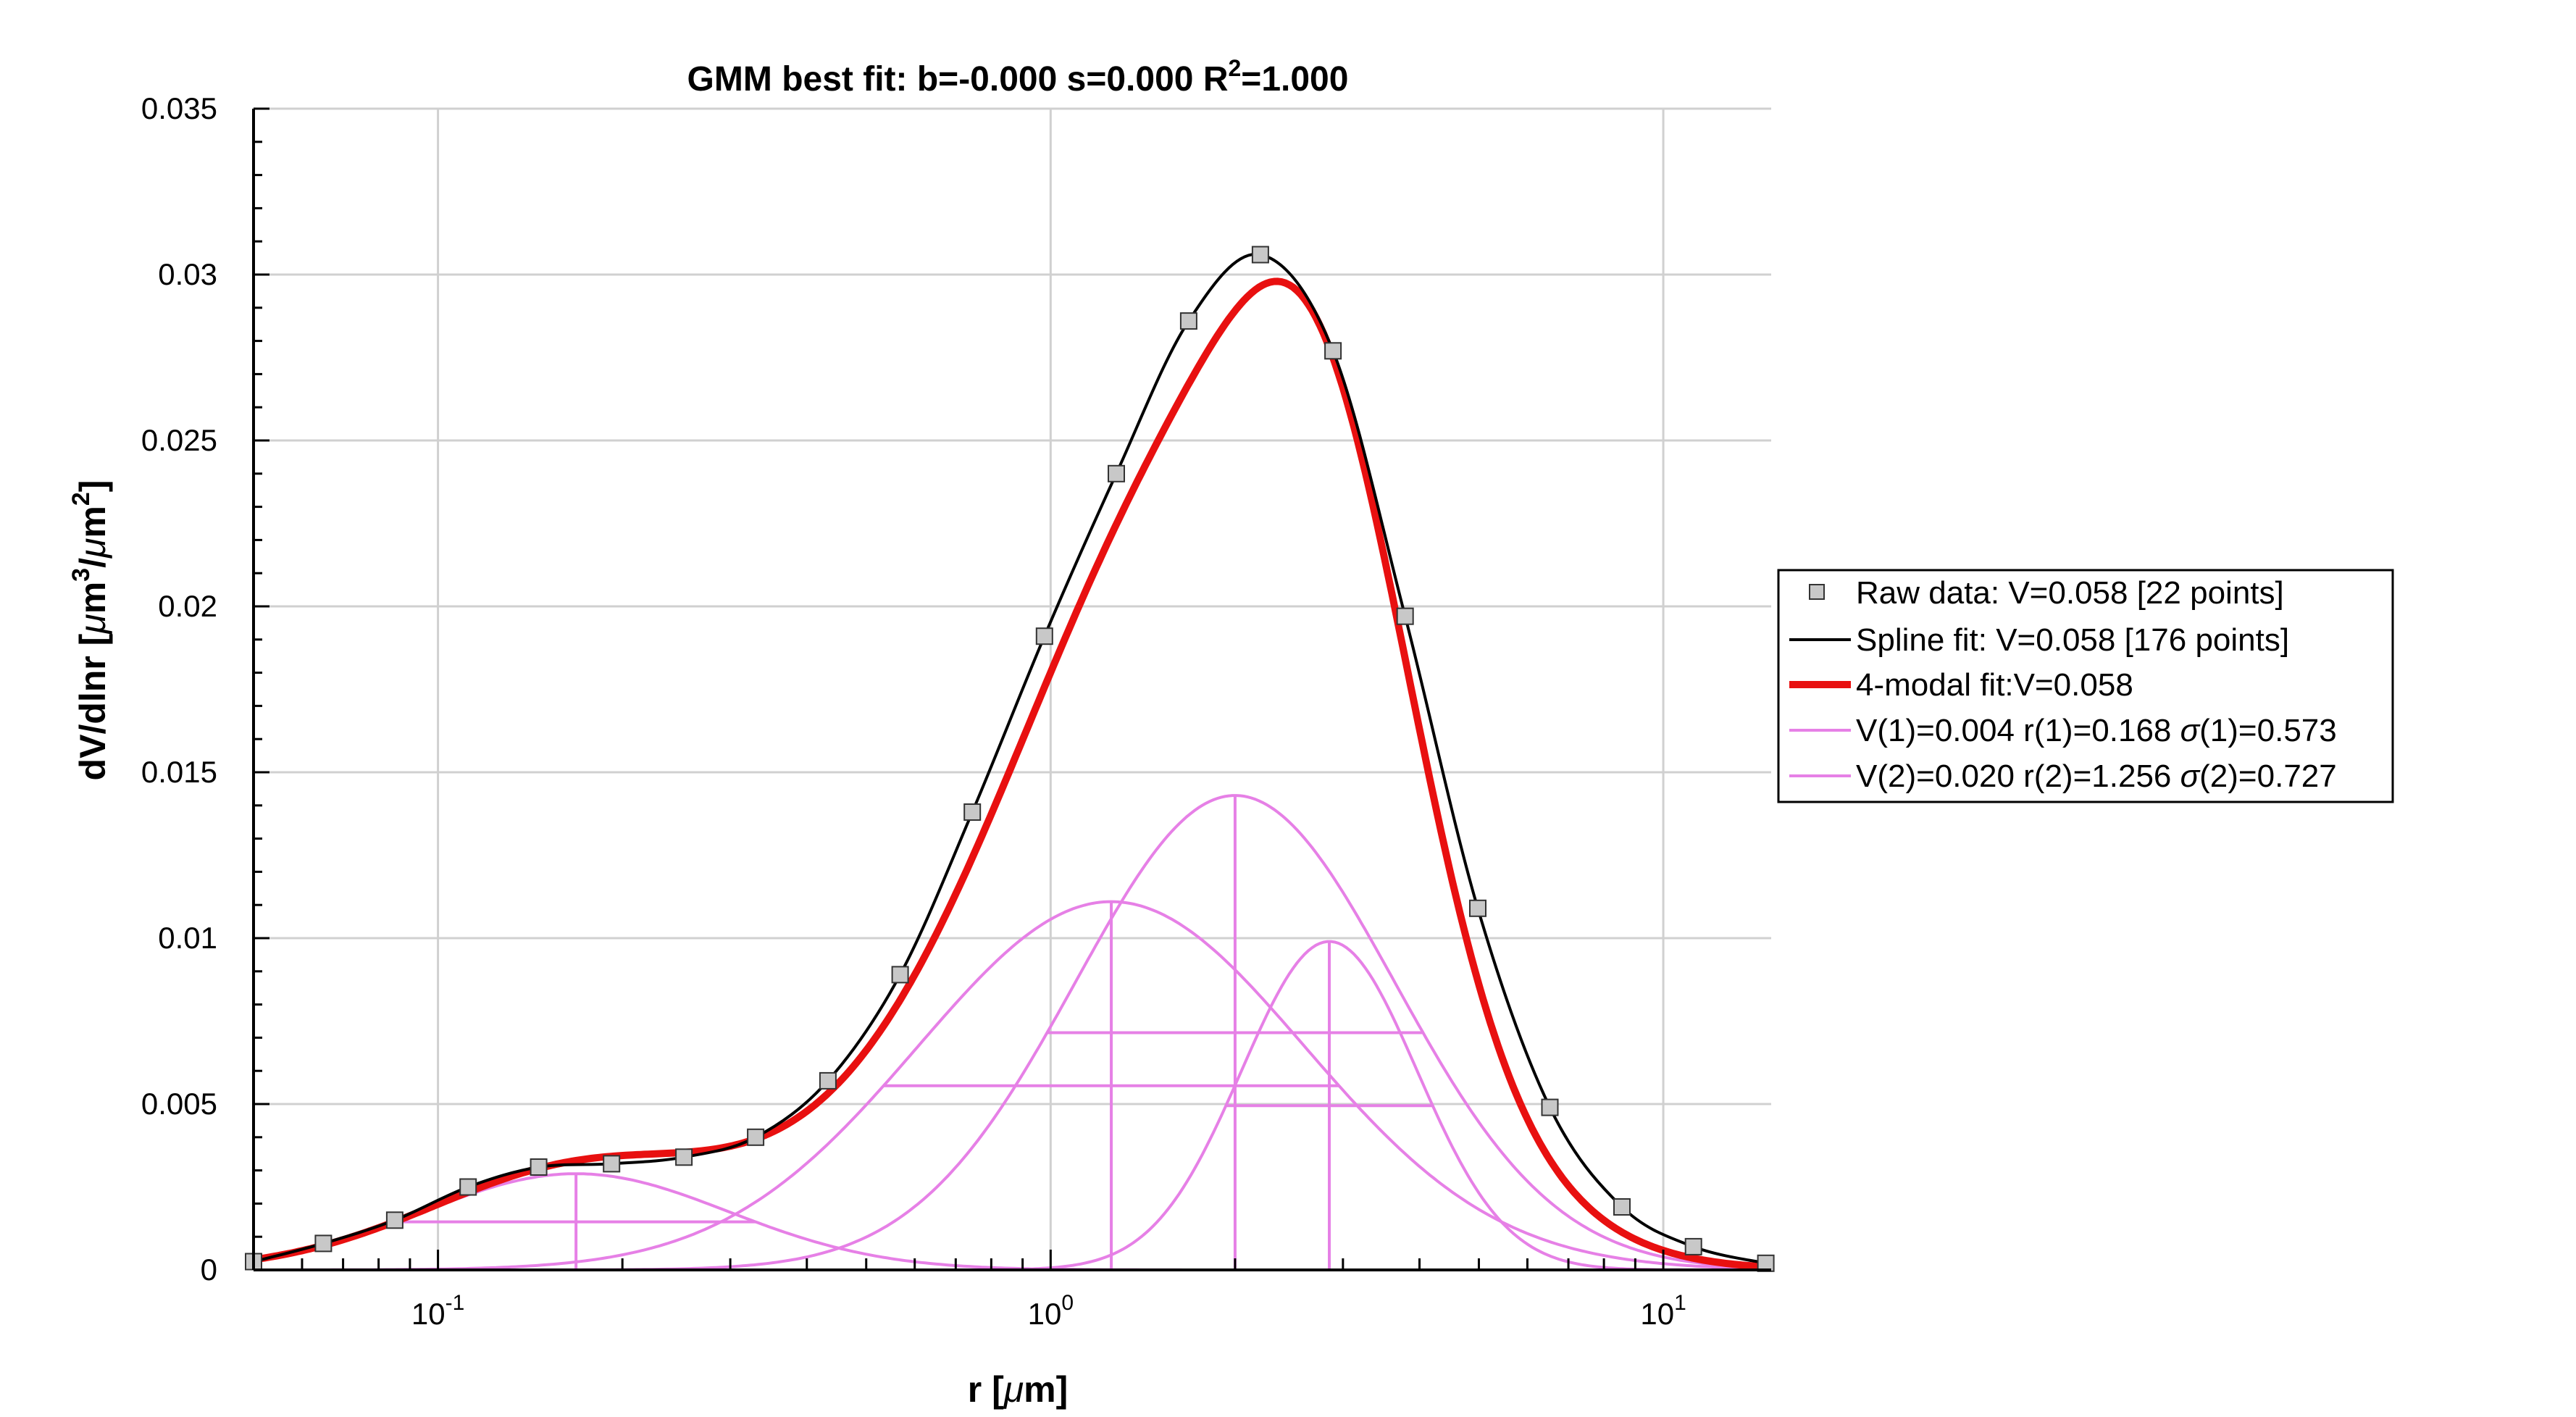  What do you see at coordinates (437, 1311) in the screenshot?
I see `x-tick-label: 10⁻¹` at bounding box center [437, 1311].